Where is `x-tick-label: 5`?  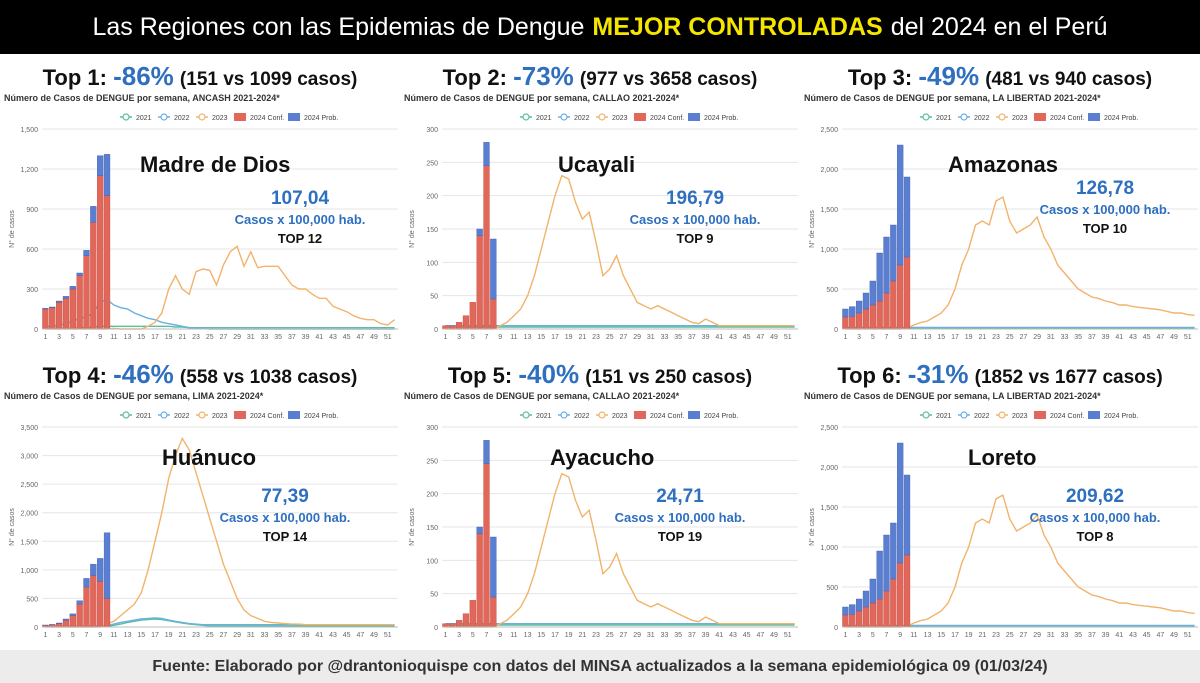 x-tick-label: 5 is located at coordinates (473, 337).